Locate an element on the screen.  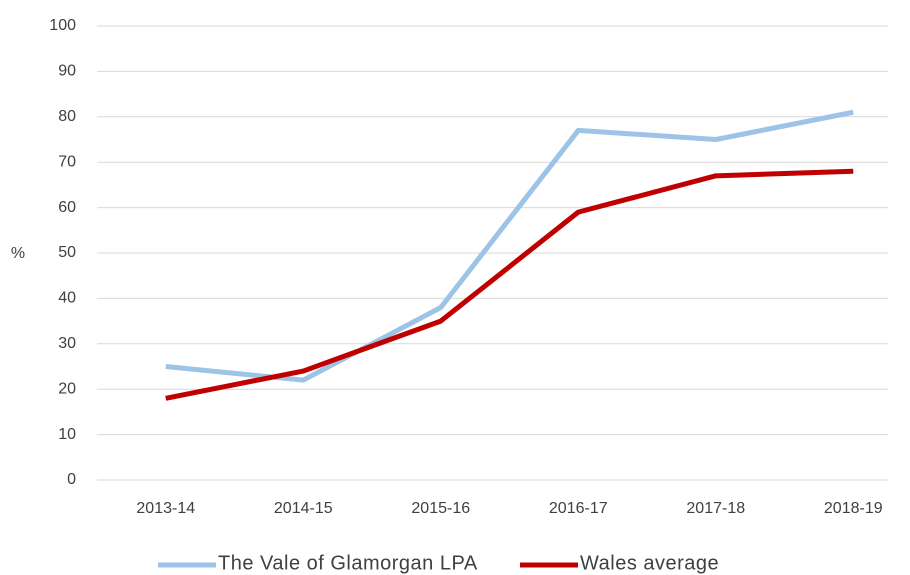
x-tick-label: 2013-14 is located at coordinates (165, 508).